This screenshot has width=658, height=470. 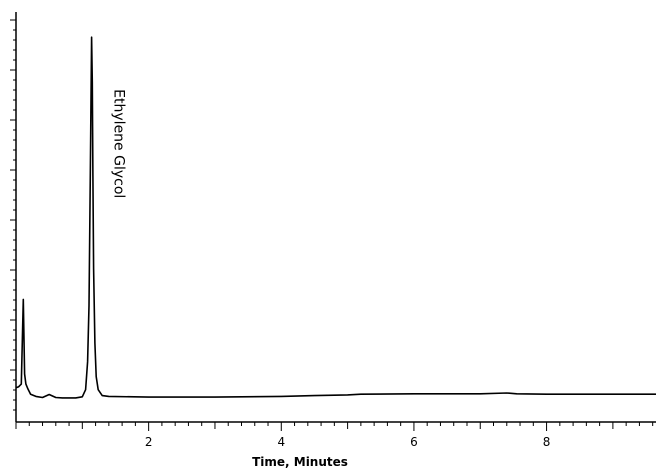 What do you see at coordinates (334, 426) in the screenshot?
I see `x-axis-ticks` at bounding box center [334, 426].